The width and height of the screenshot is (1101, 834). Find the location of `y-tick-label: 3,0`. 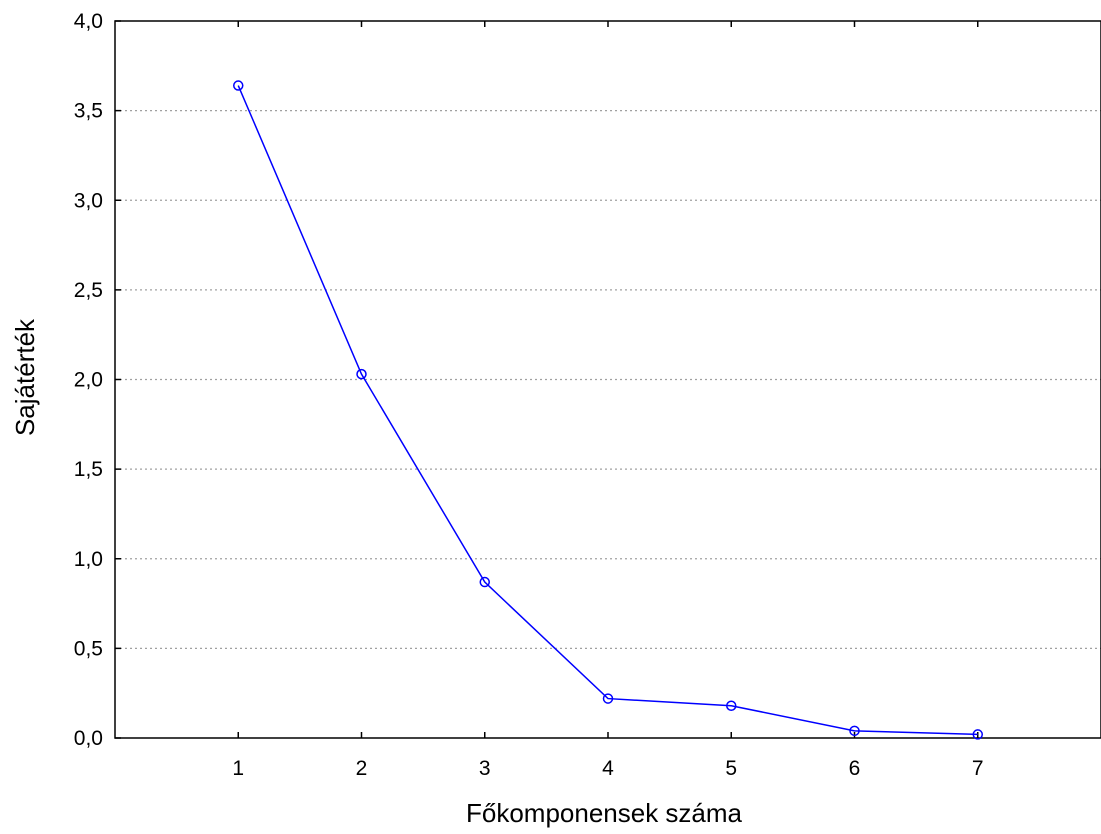

y-tick-label: 3,0 is located at coordinates (88, 200).